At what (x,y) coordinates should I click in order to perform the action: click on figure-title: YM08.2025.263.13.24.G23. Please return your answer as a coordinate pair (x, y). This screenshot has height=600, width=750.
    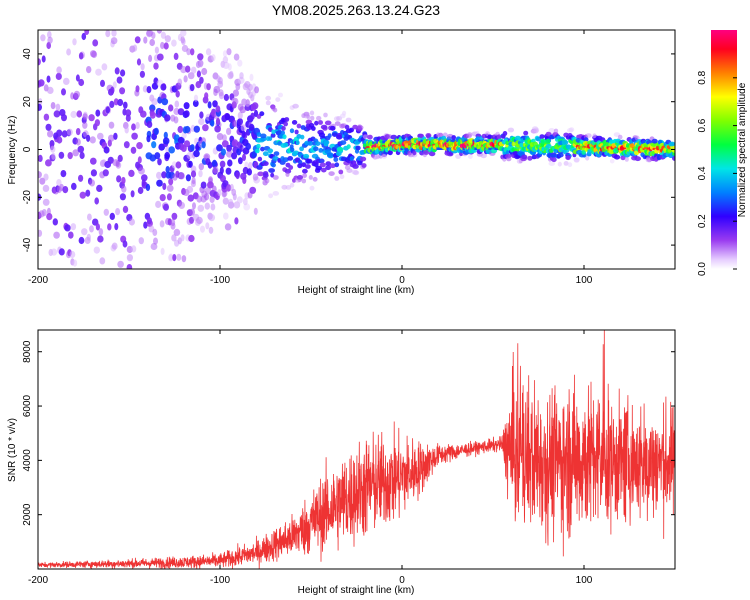
    Looking at the image, I should click on (356, 10).